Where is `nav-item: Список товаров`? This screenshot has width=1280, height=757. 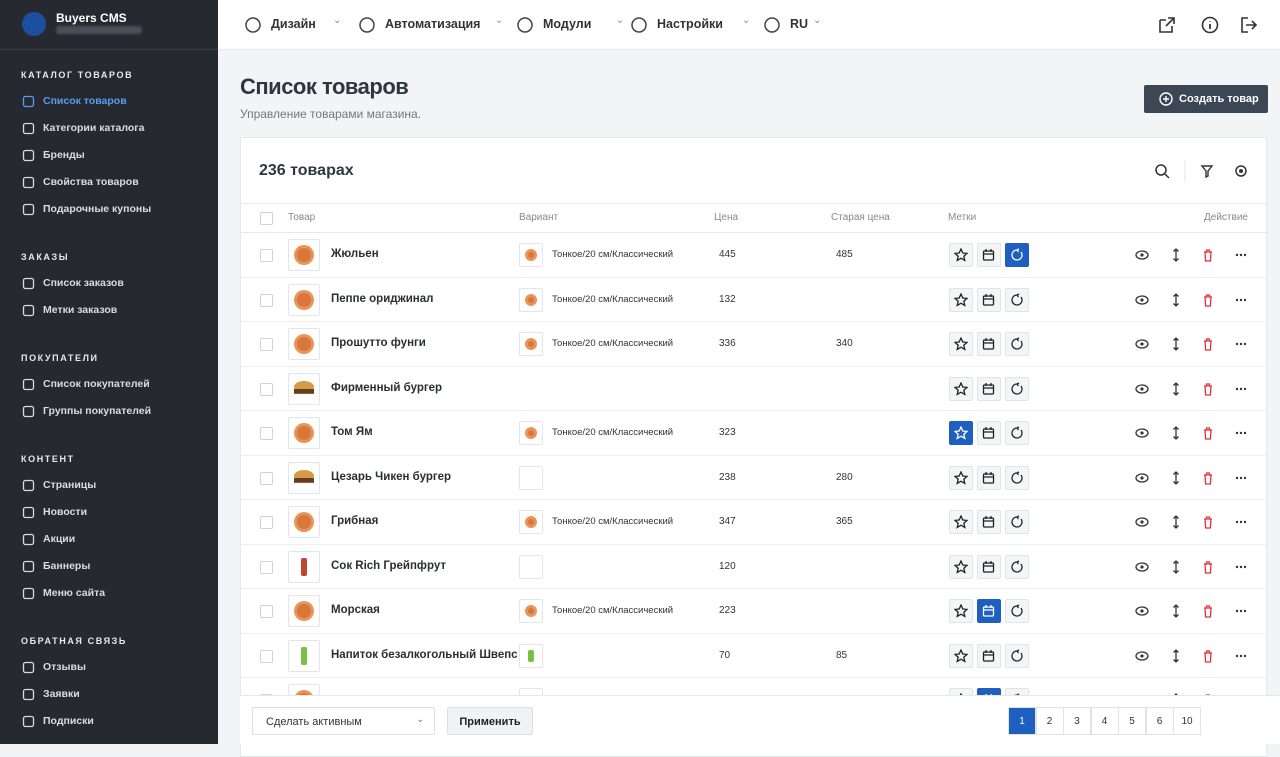 nav-item: Список товаров is located at coordinates (85, 101).